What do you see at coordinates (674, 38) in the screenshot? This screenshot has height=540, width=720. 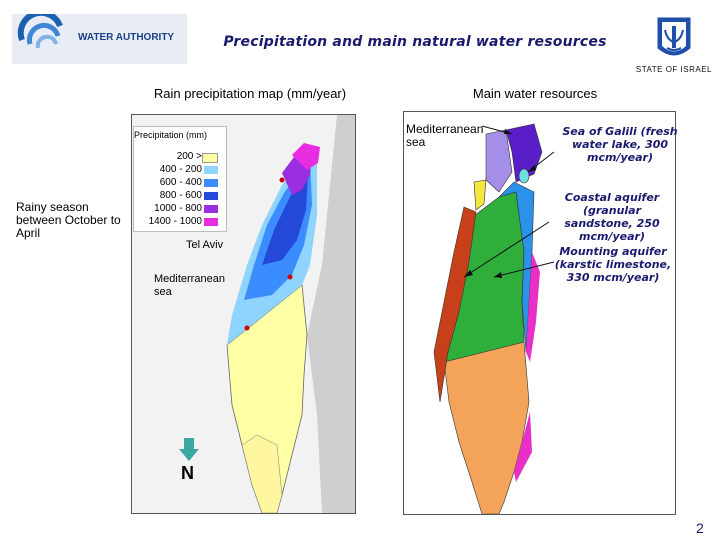 I see `state-emblem-icon` at bounding box center [674, 38].